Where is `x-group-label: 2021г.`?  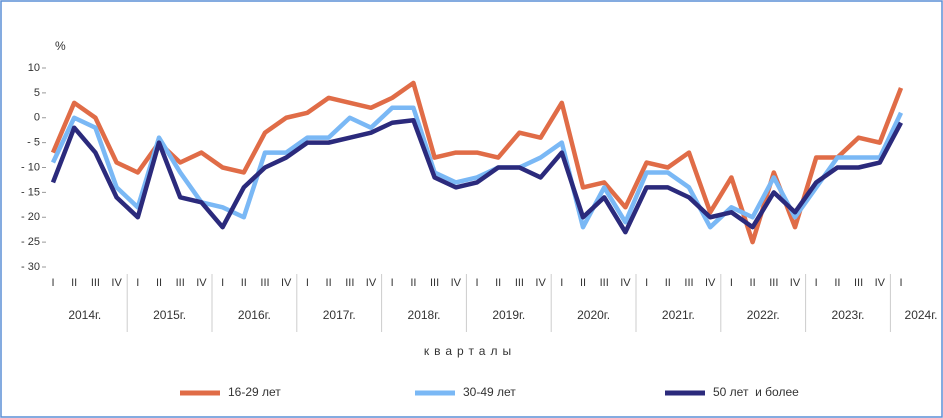
x-group-label: 2021г. is located at coordinates (678, 315).